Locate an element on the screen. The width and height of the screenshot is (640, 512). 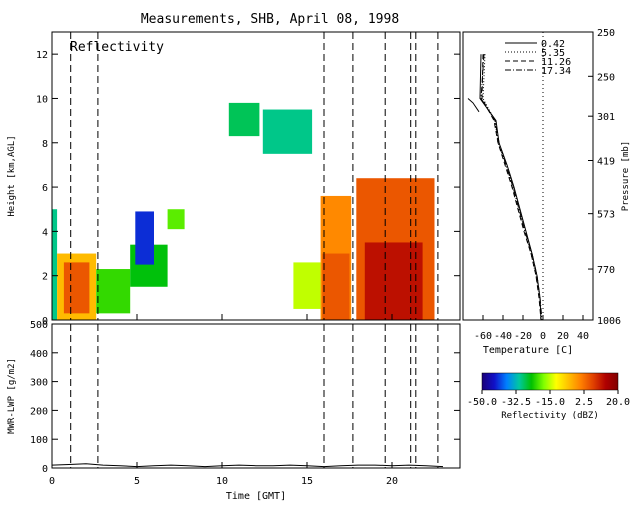
colorbar-bar is located at coordinates (550, 381).